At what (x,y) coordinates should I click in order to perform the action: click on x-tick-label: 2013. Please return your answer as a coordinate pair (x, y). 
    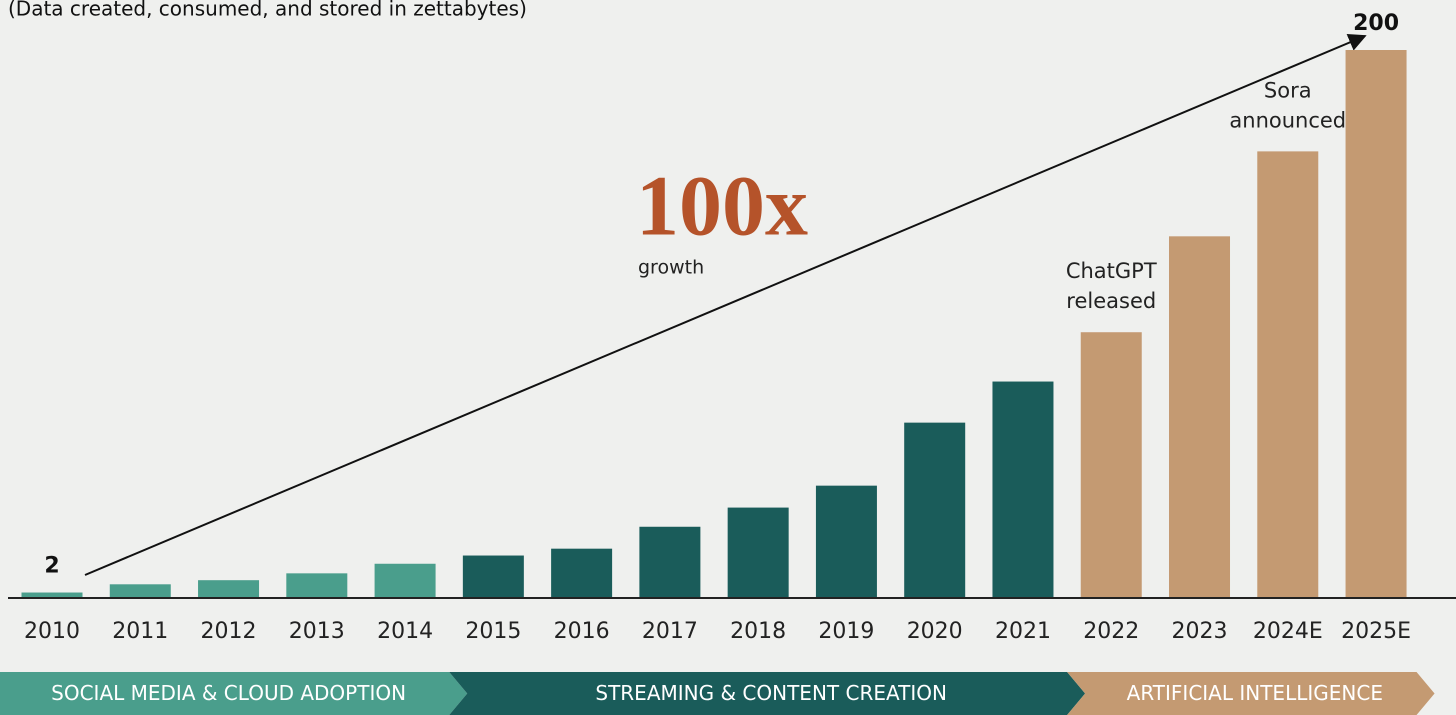
    Looking at the image, I should click on (317, 631).